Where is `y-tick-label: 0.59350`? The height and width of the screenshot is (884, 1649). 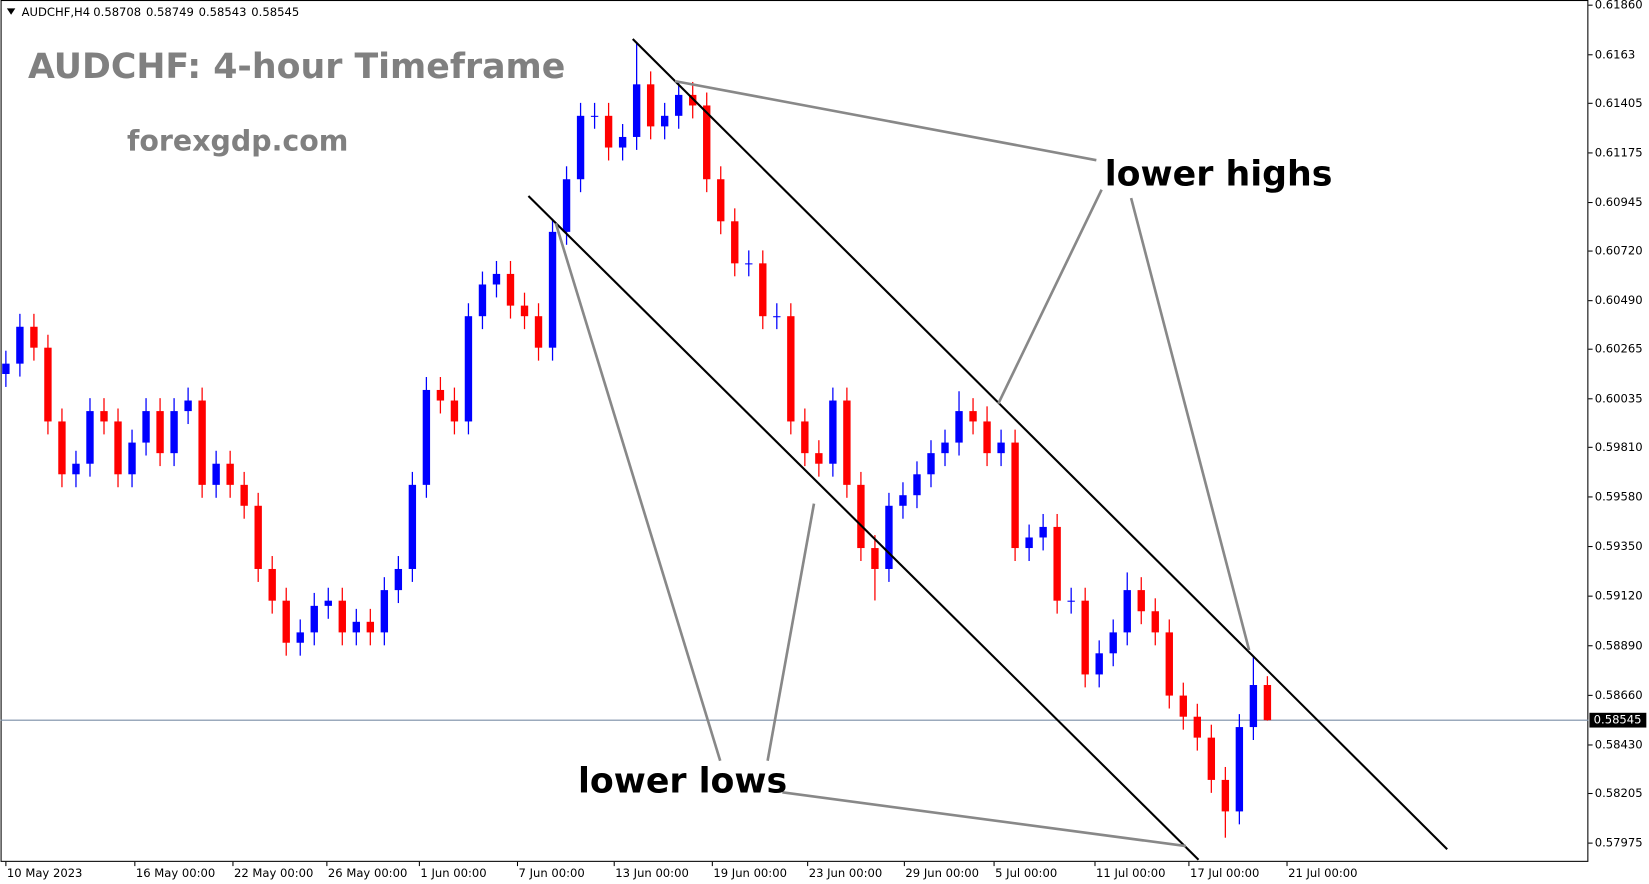 y-tick-label: 0.59350 is located at coordinates (1619, 546).